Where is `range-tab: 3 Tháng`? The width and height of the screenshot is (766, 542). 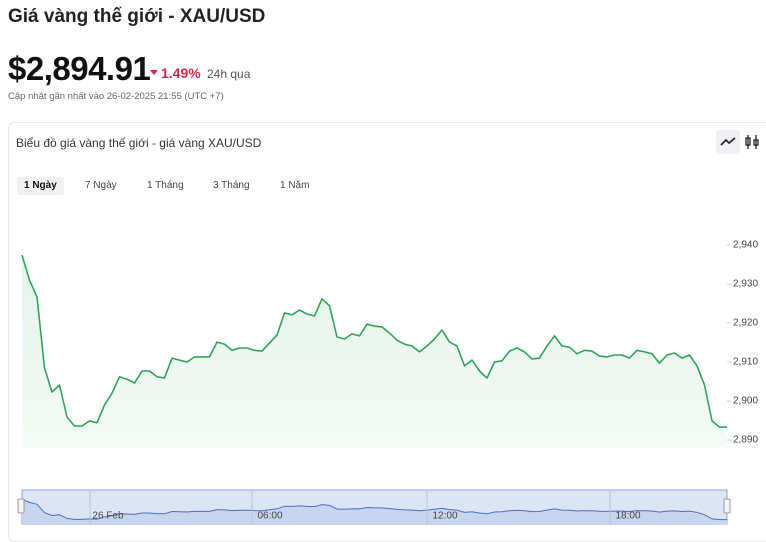 range-tab: 3 Tháng is located at coordinates (231, 185).